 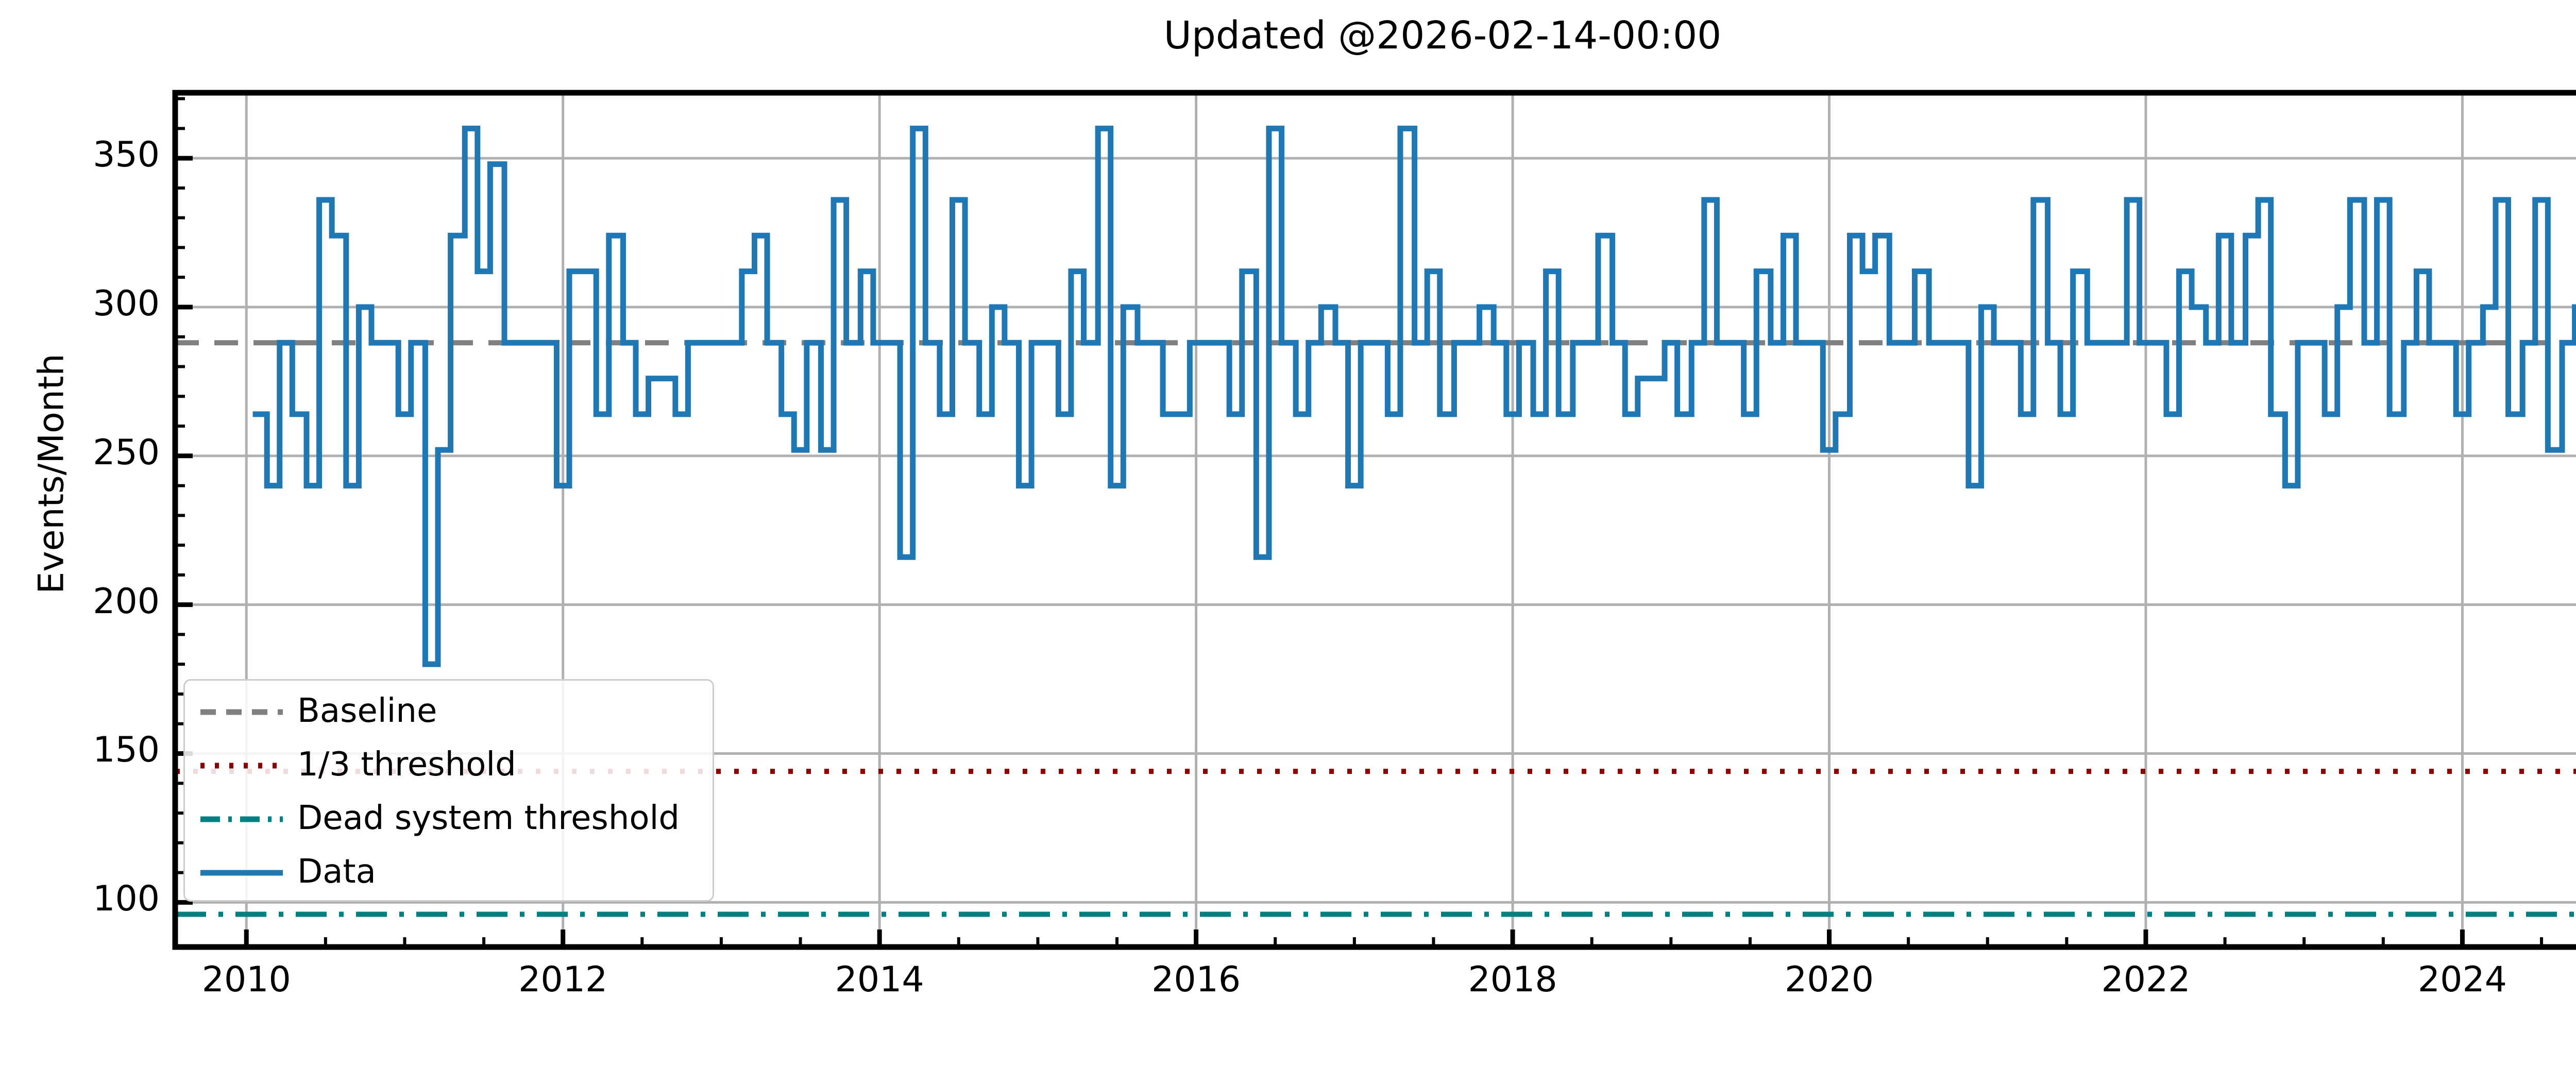 I want to click on x-tick-label: 2010, so click(x=246, y=979).